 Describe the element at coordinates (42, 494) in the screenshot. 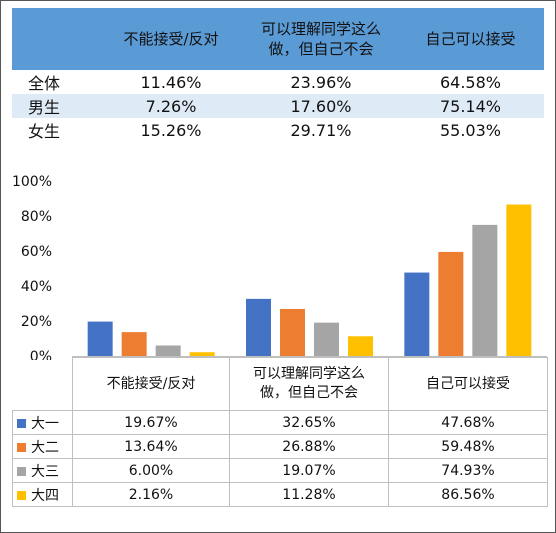

I see `legend-key-dasi: 大四` at that location.